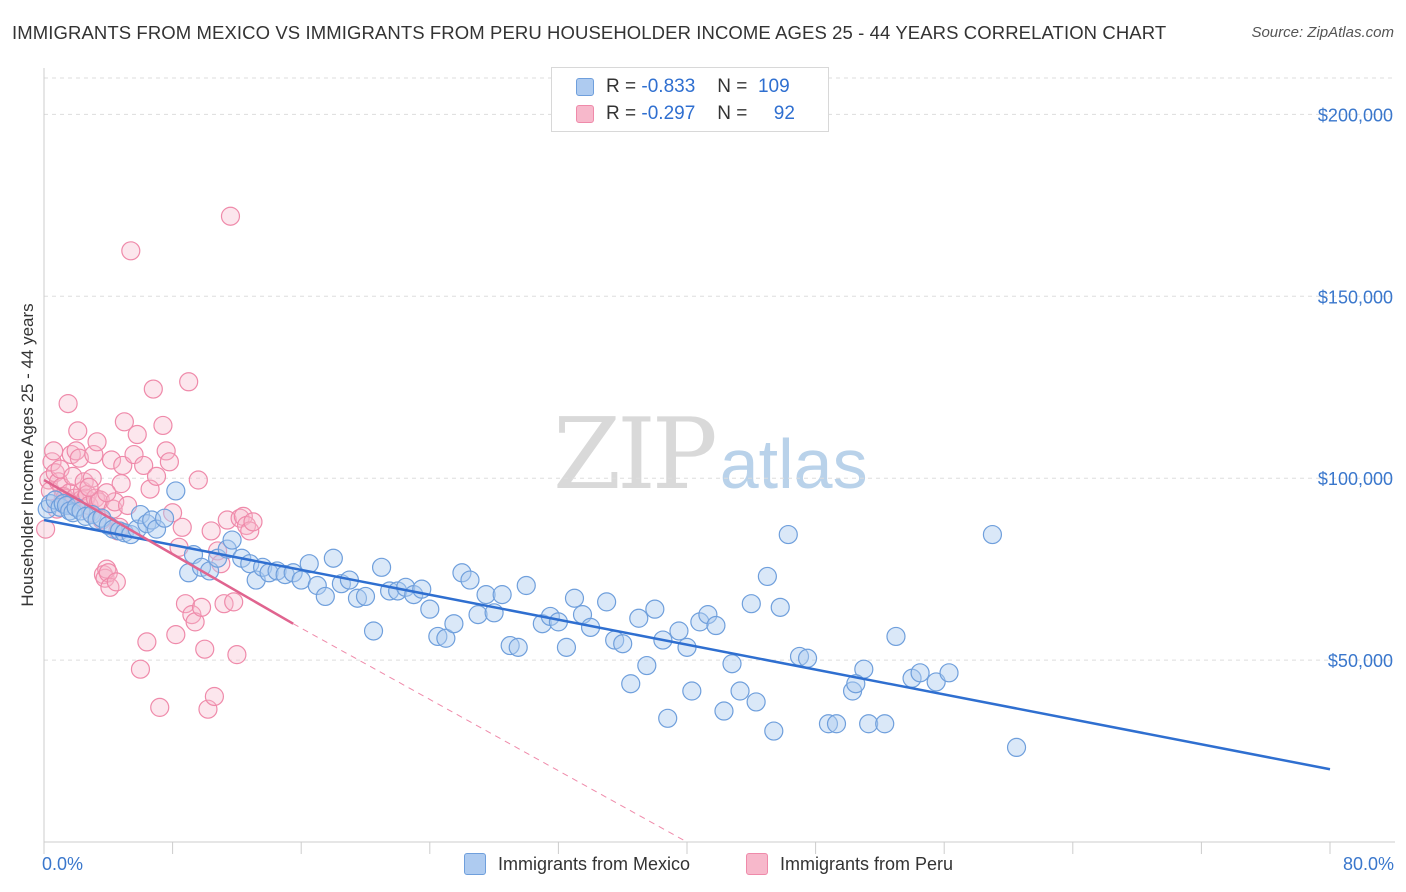 The image size is (1406, 892). I want to click on bottom-legend-peru: Immigrants from Peru, so click(849, 864).